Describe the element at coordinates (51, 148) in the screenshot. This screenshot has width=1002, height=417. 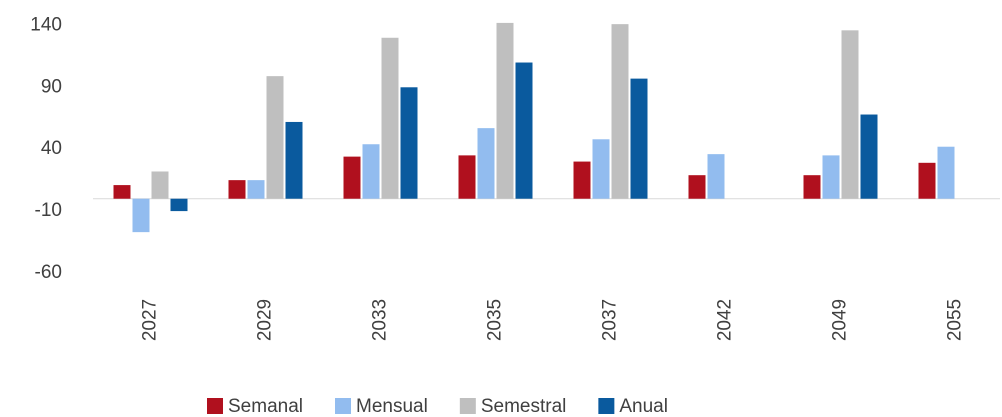
I see `y-tick-label: 40` at that location.